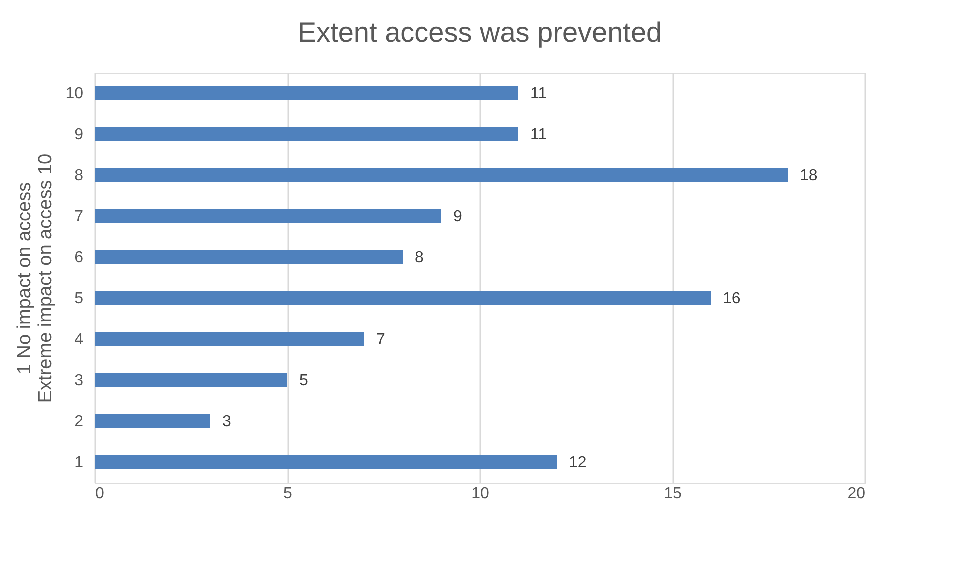 The image size is (957, 581). I want to click on data-label: 18, so click(809, 176).